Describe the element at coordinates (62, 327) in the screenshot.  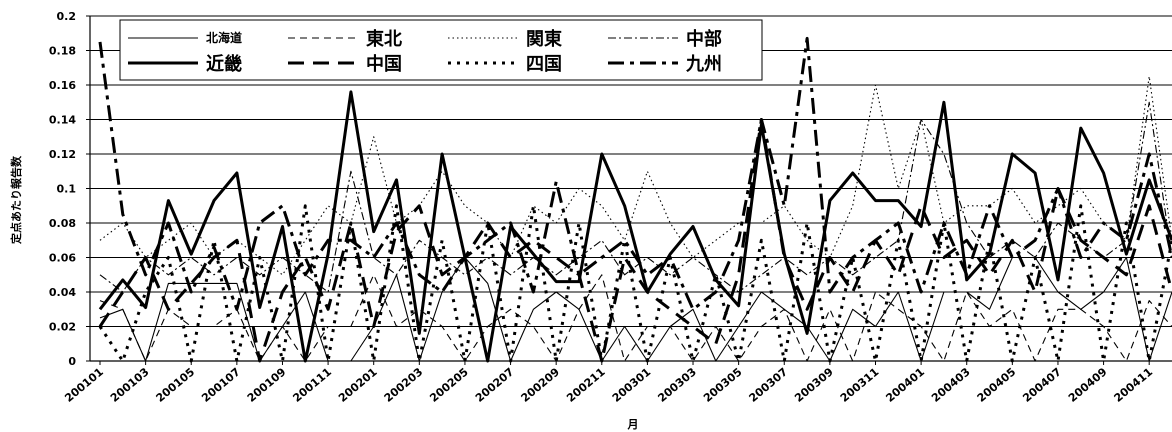
I see `y-tick-label: 0.02` at that location.